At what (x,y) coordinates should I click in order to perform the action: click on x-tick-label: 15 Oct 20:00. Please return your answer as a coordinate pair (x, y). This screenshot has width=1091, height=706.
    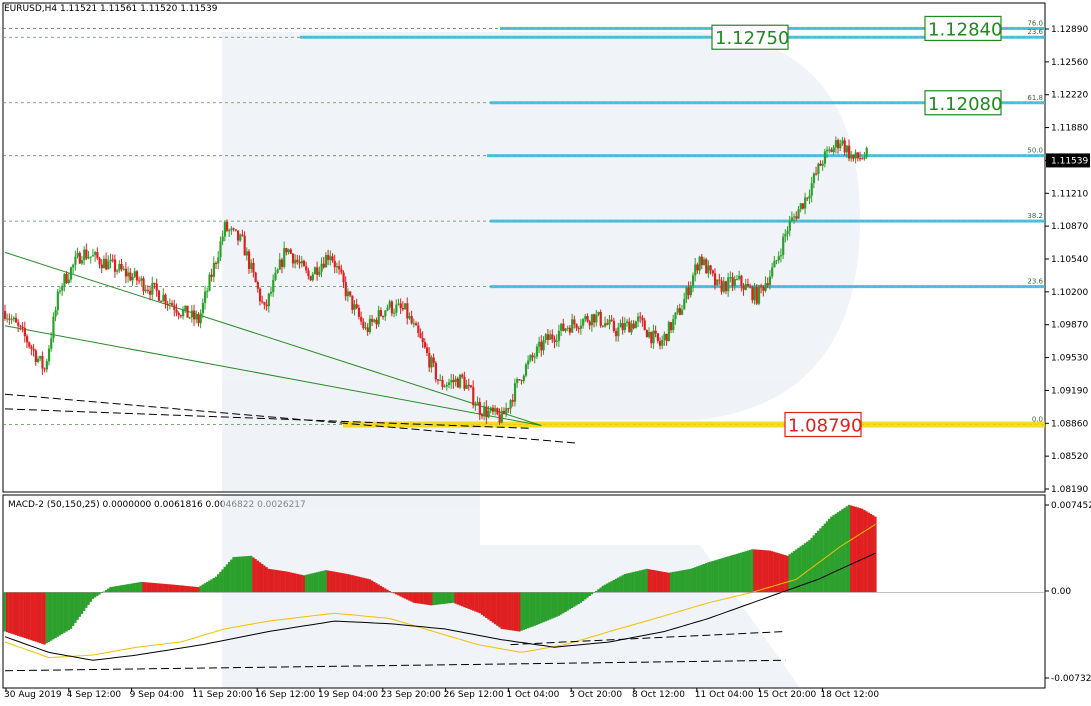
    Looking at the image, I should click on (787, 695).